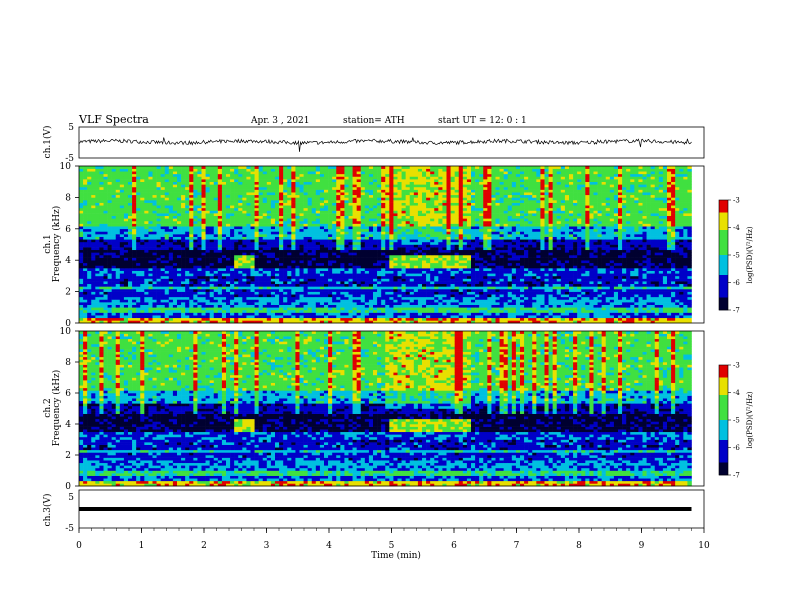 This screenshot has width=792, height=612. I want to click on spec2-ytick: 4, so click(68, 425).